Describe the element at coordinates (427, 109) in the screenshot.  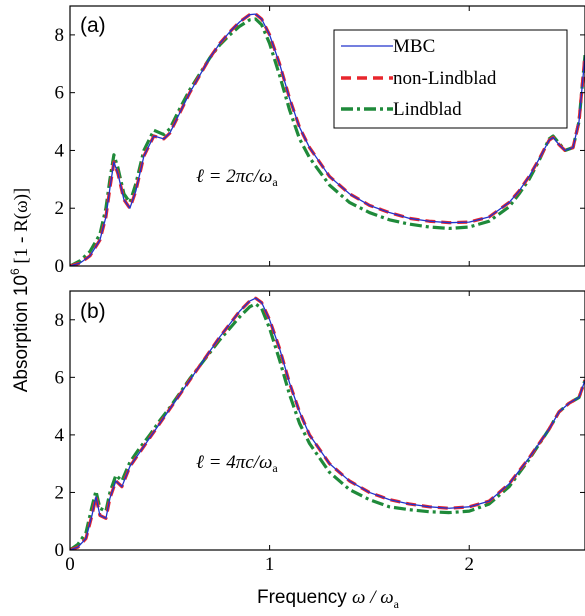
I see `legend-lindblad-label: Lindblad` at that location.